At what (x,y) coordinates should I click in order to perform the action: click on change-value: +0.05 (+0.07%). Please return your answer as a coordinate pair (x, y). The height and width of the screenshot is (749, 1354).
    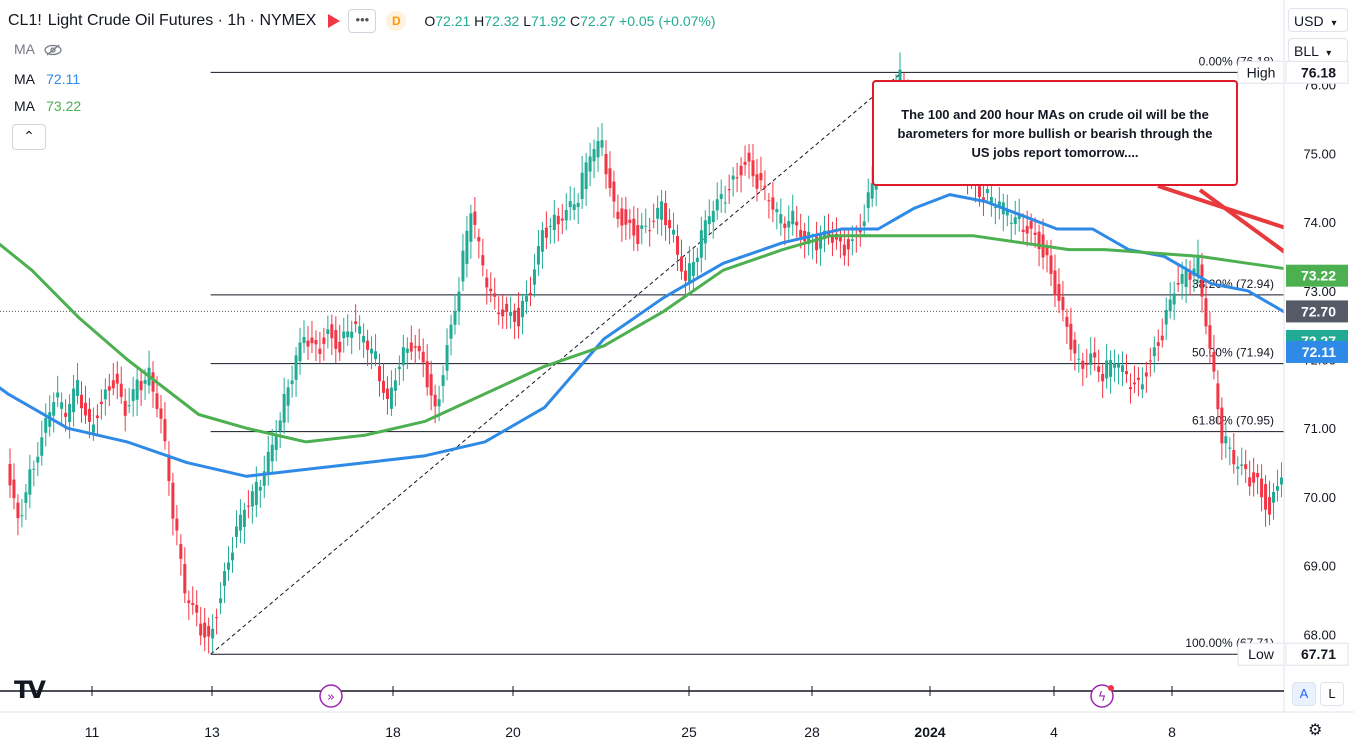
    Looking at the image, I should click on (667, 21).